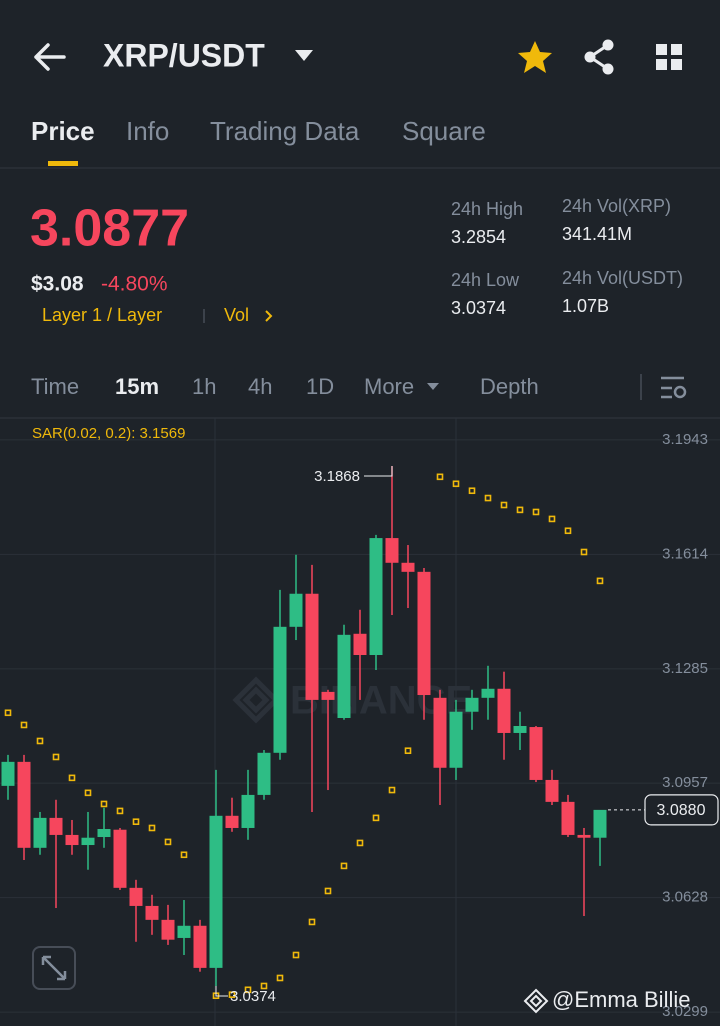 This screenshot has width=720, height=1026. I want to click on last-price: 3.0877, so click(109, 229).